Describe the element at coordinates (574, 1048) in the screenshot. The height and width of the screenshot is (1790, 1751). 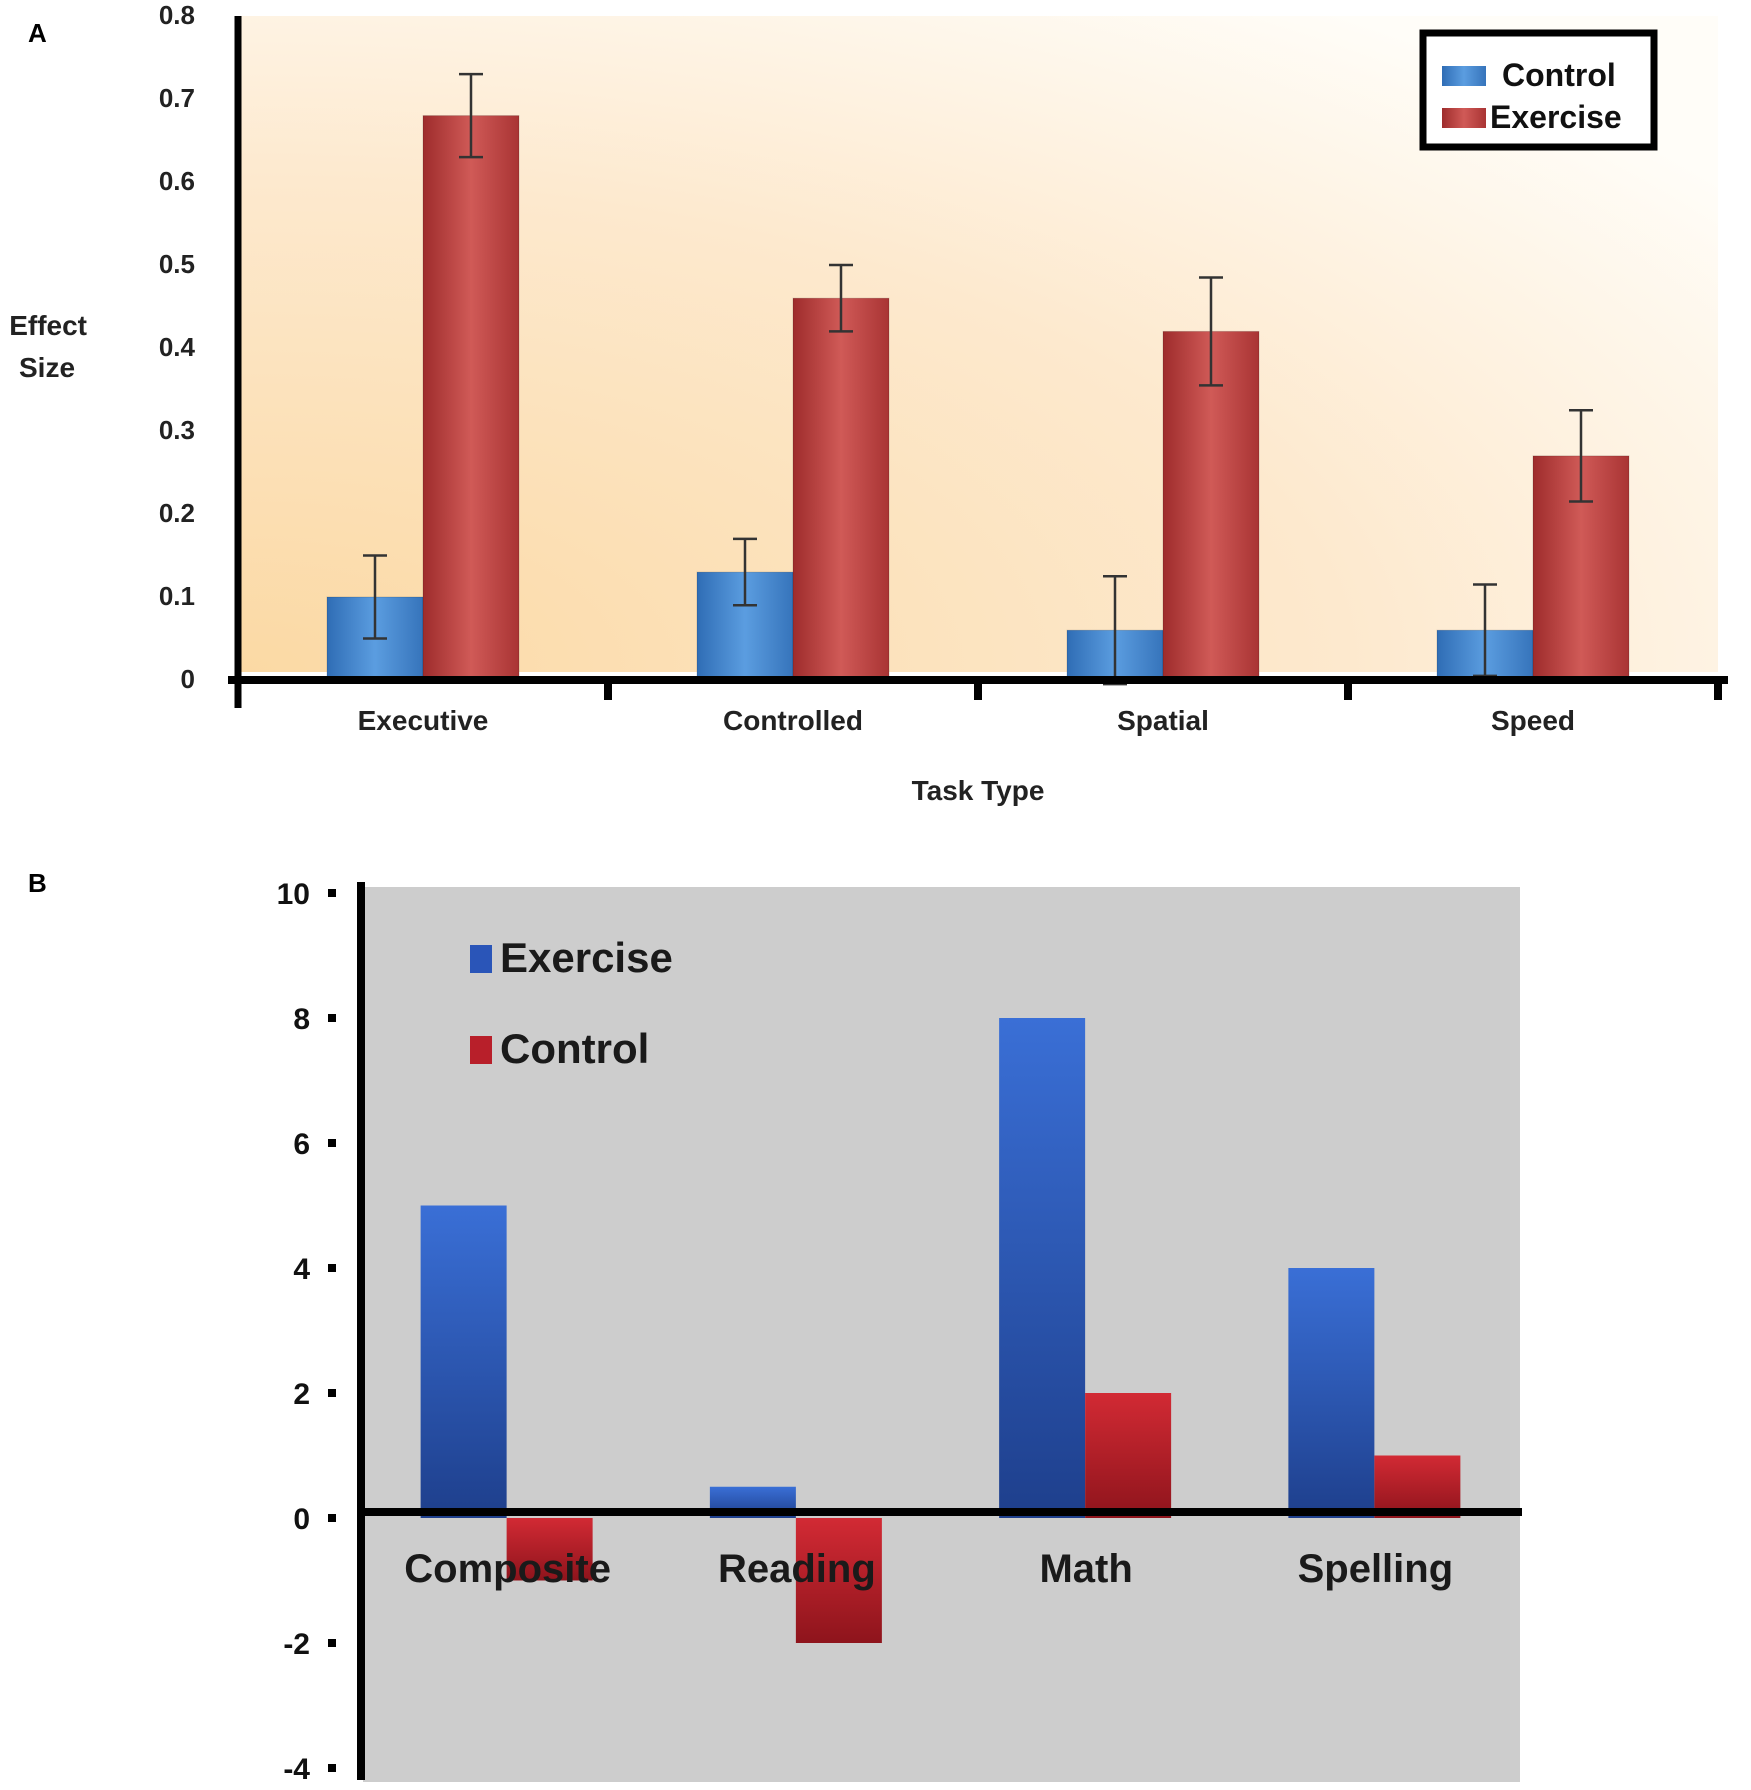
I see `legend-label-control-b: Control` at that location.